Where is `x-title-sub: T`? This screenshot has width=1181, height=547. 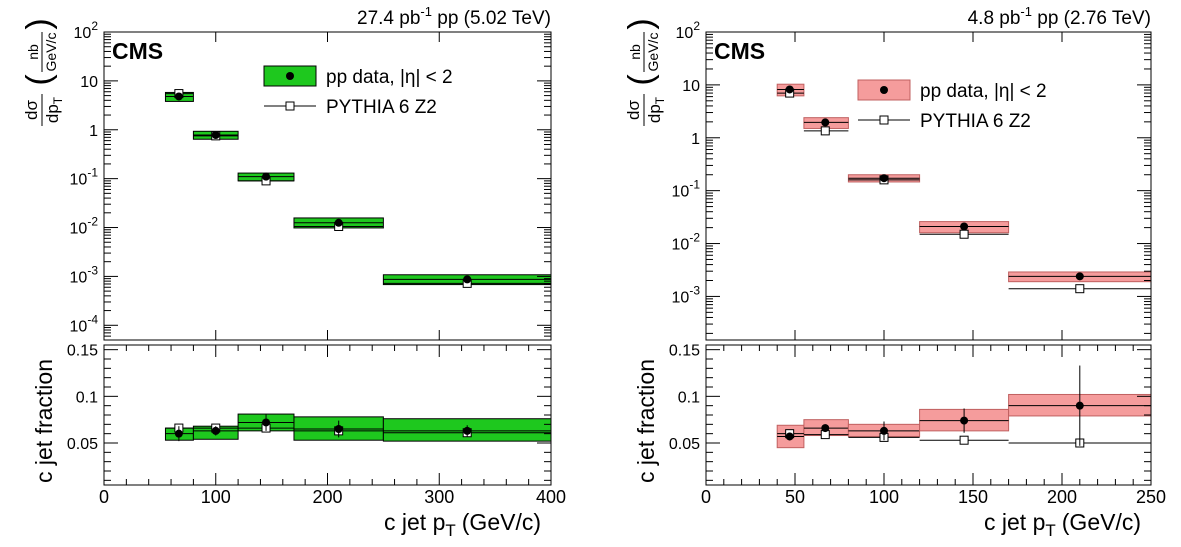 x-title-sub: T is located at coordinates (1050, 530).